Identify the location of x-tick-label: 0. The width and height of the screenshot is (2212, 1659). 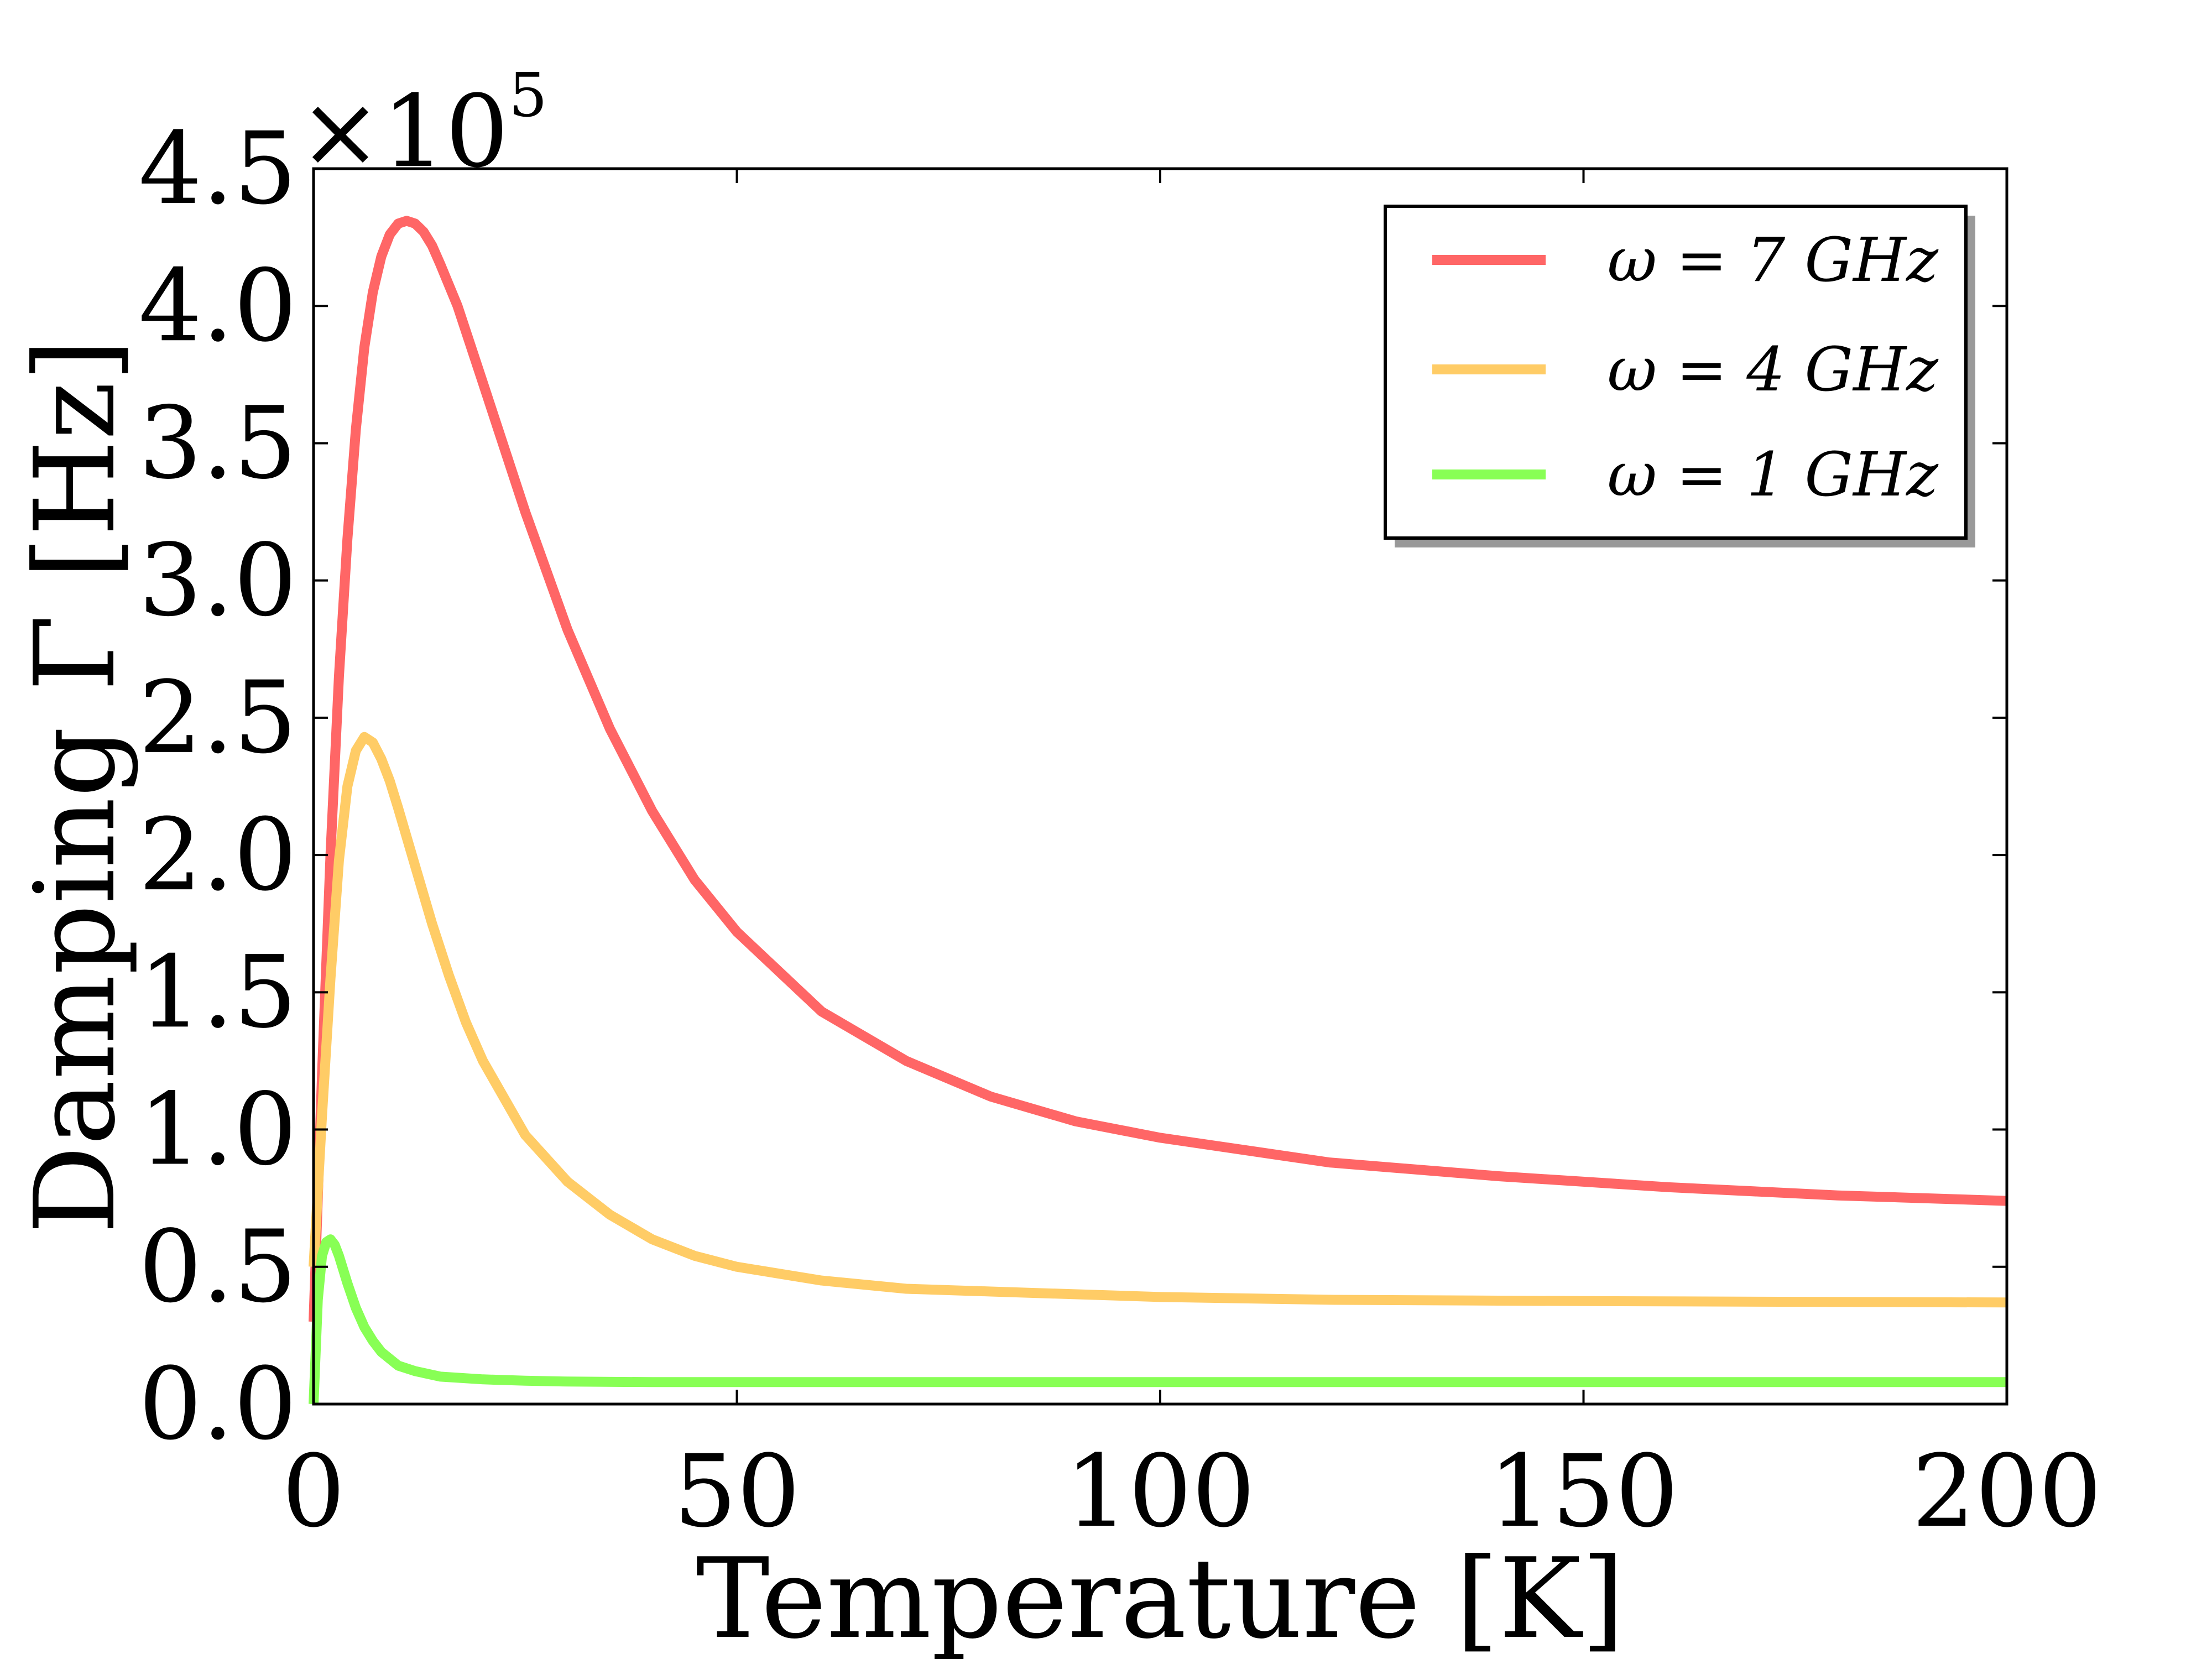
(314, 1492).